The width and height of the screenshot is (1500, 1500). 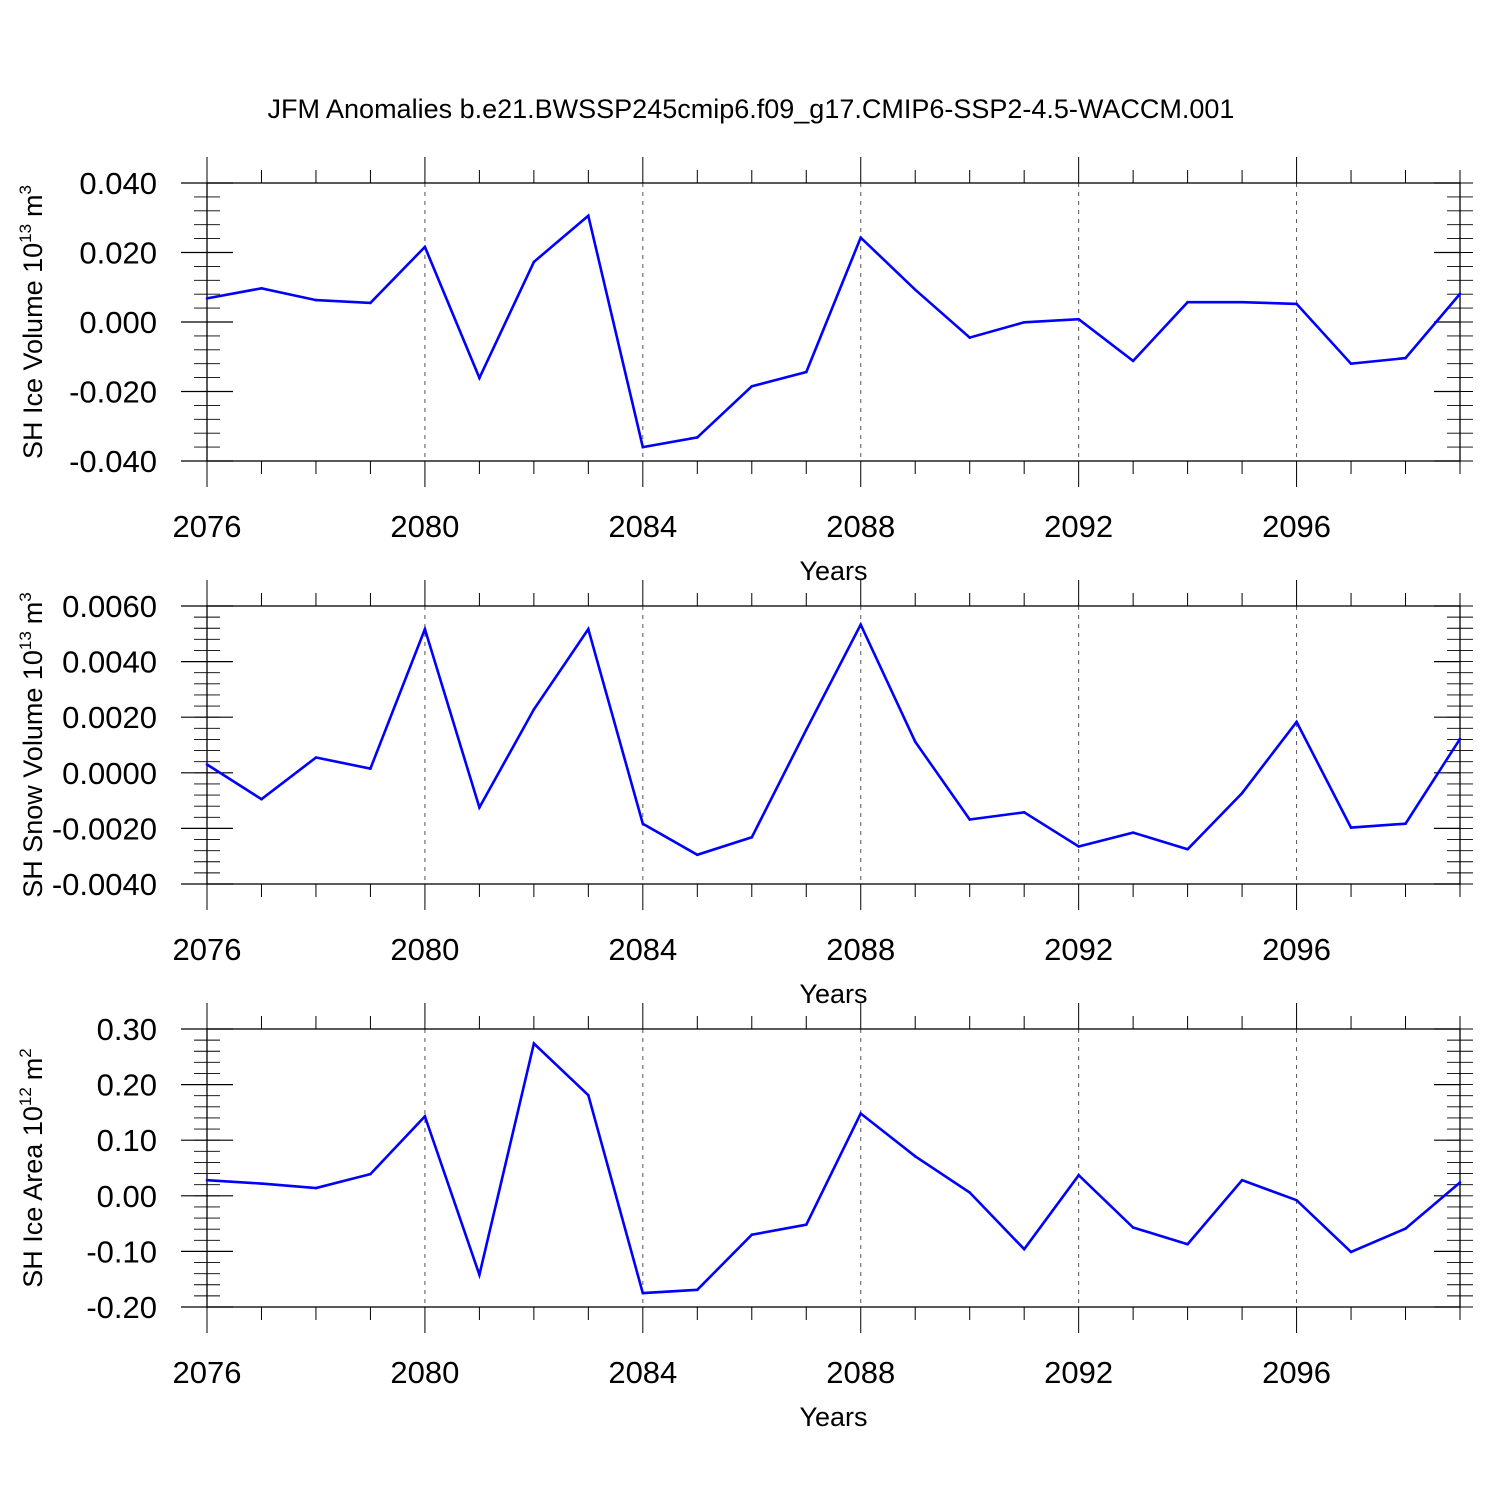 I want to click on y-tick-label: 0.020, so click(x=118, y=253).